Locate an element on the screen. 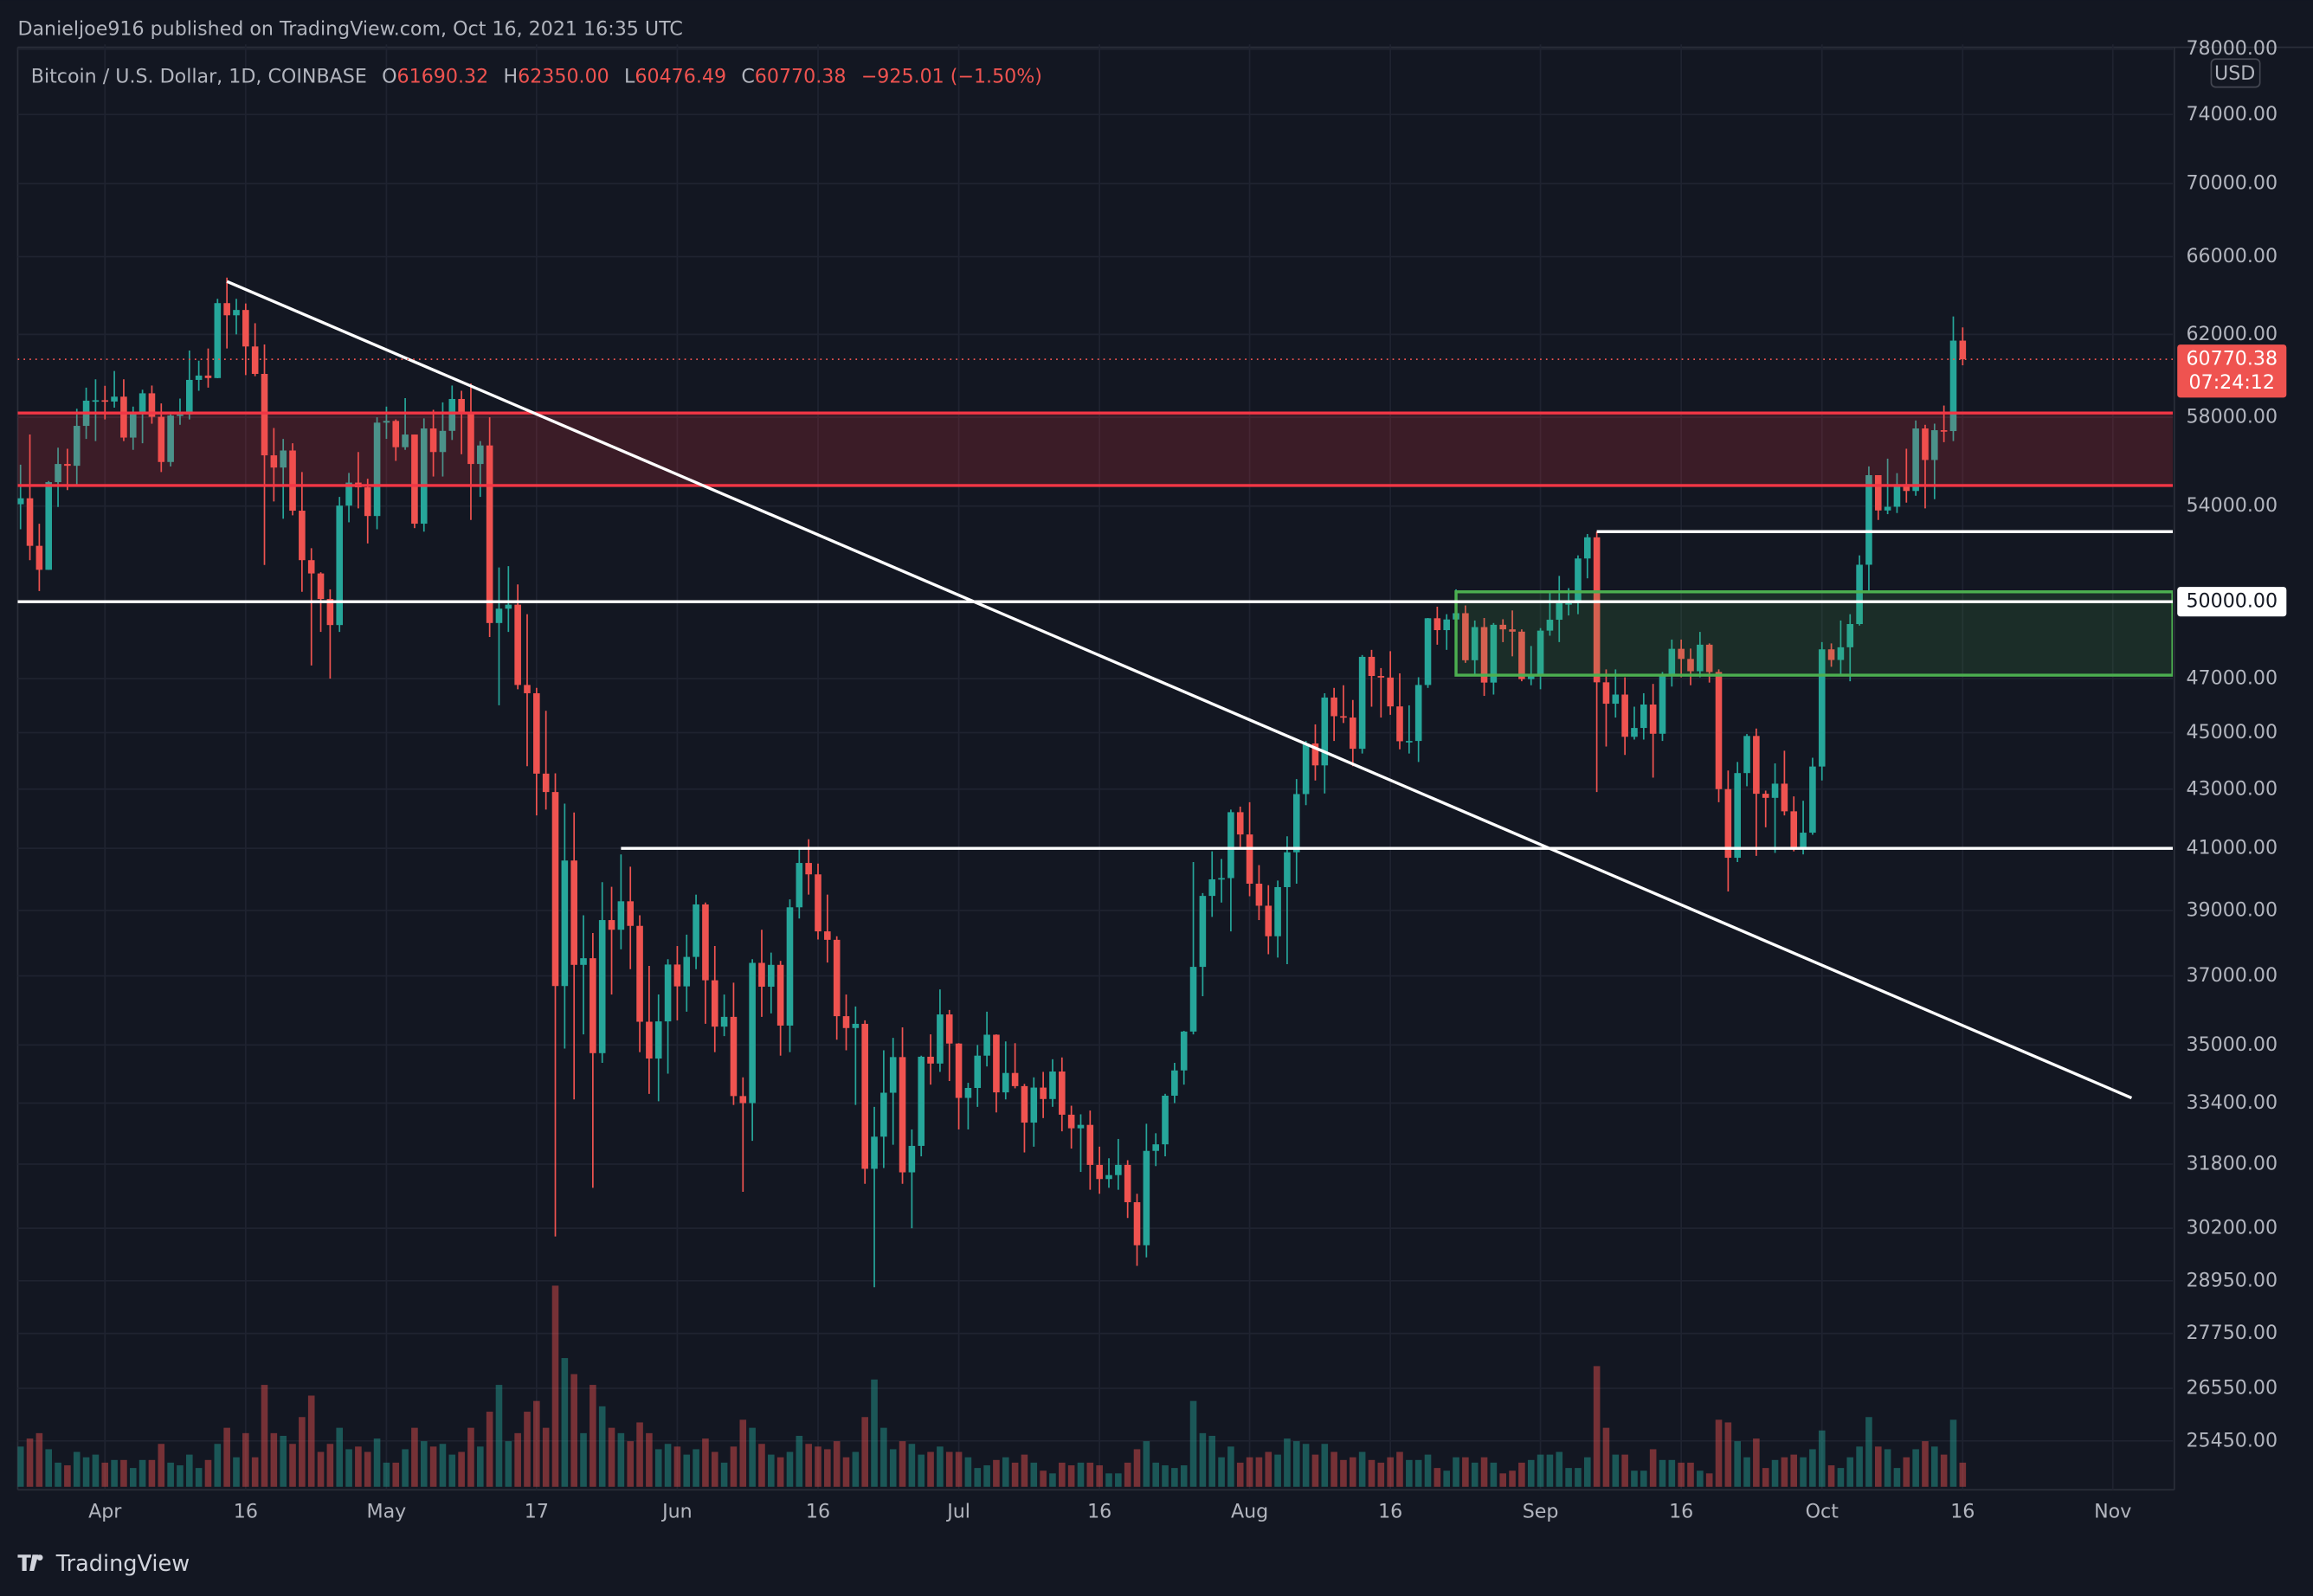 The width and height of the screenshot is (2313, 1596). legend-key: C is located at coordinates (747, 76).